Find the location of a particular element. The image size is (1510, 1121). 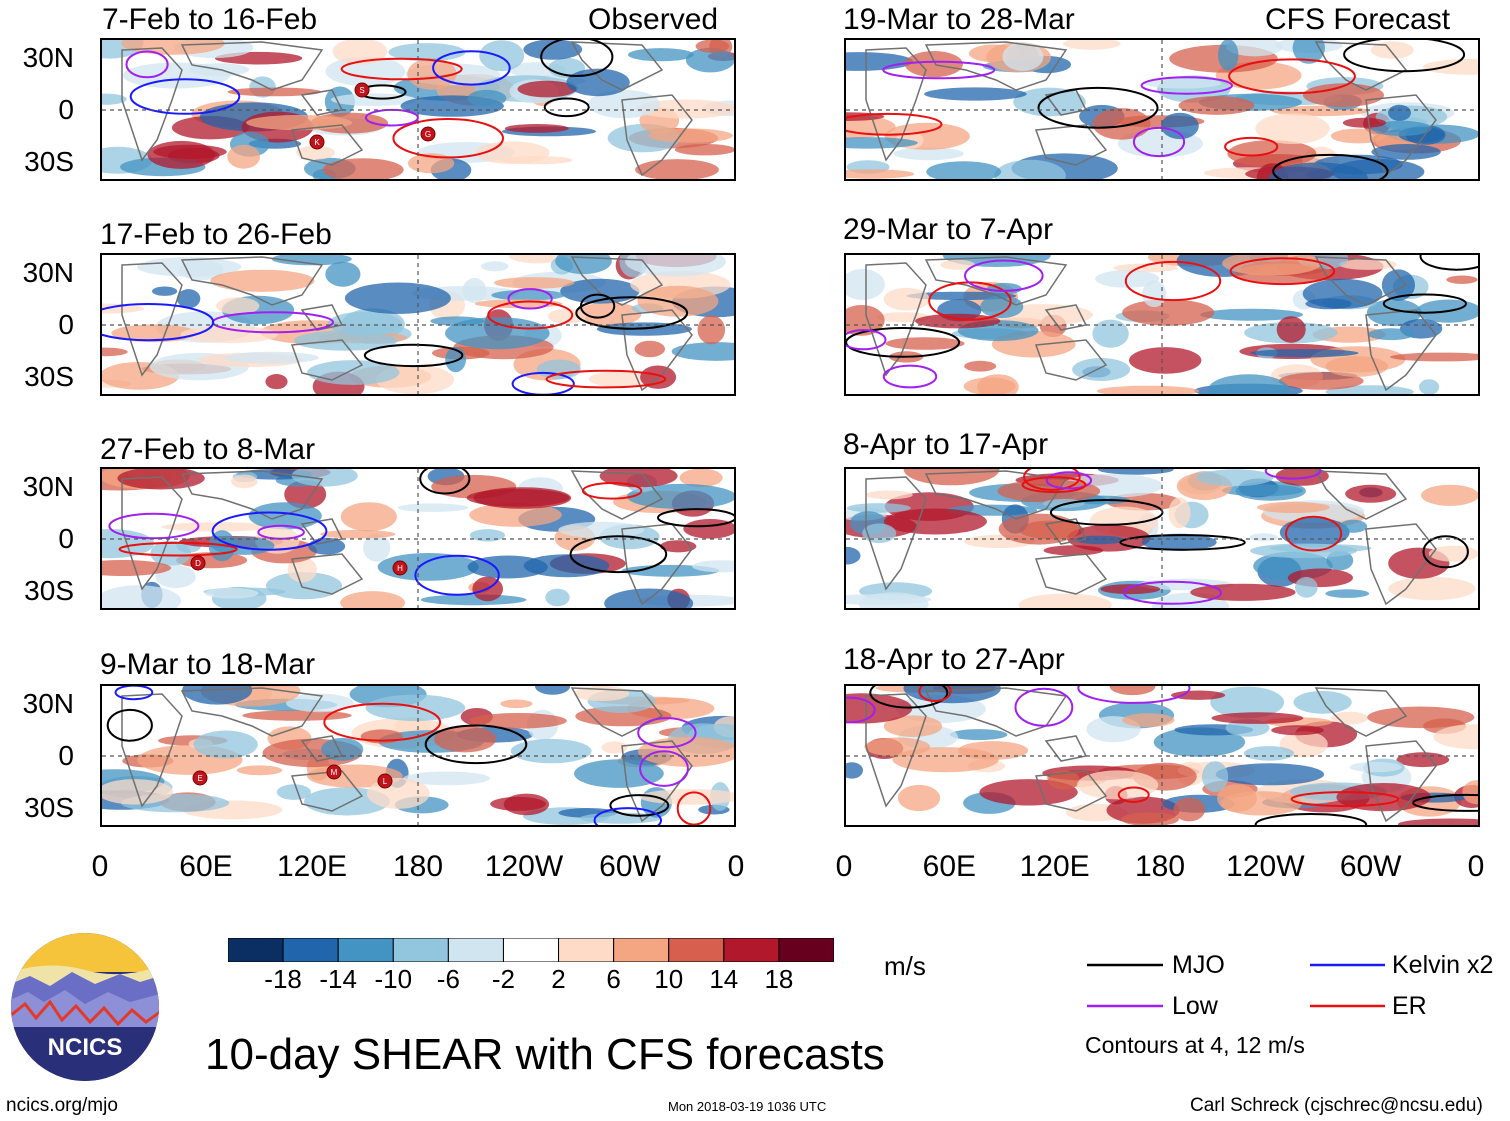

panel-title-left-4: 9-Mar to 18-Mar is located at coordinates (208, 664).